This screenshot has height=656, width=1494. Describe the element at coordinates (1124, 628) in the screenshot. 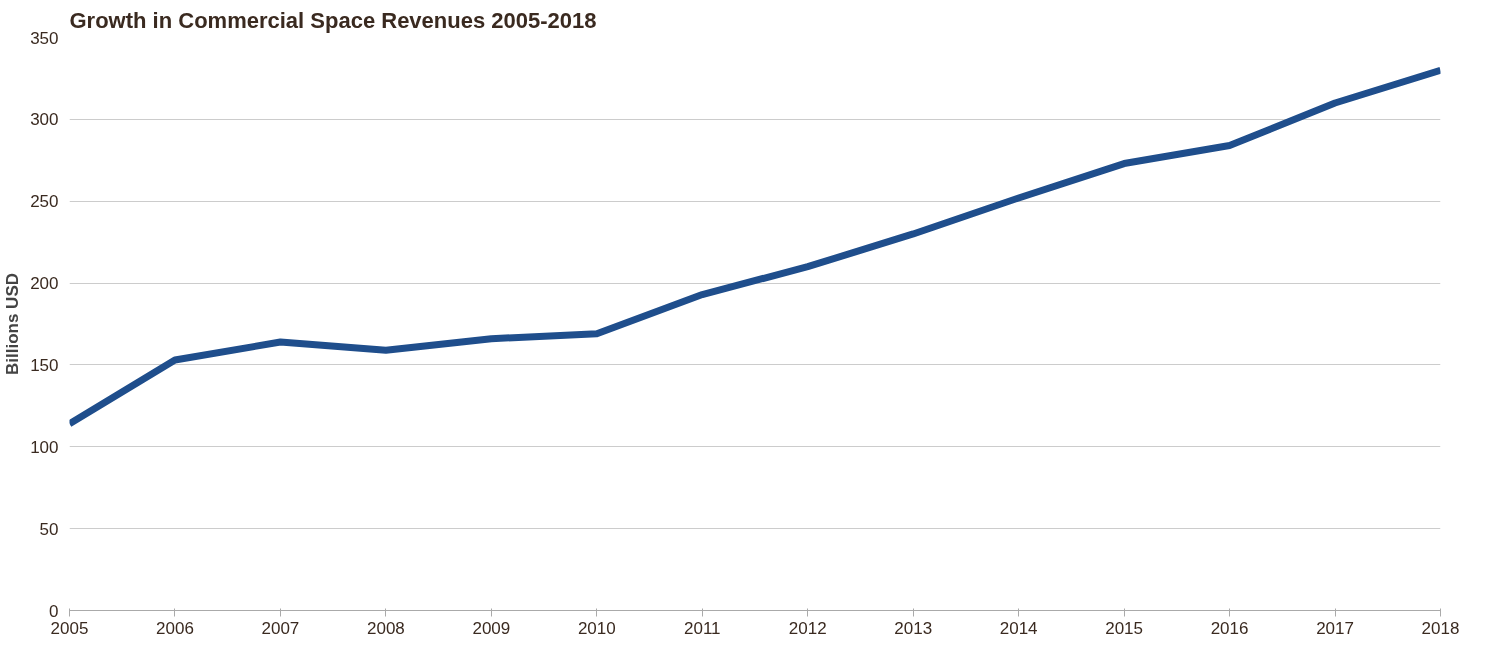

I see `x-tick-label: 2015` at that location.